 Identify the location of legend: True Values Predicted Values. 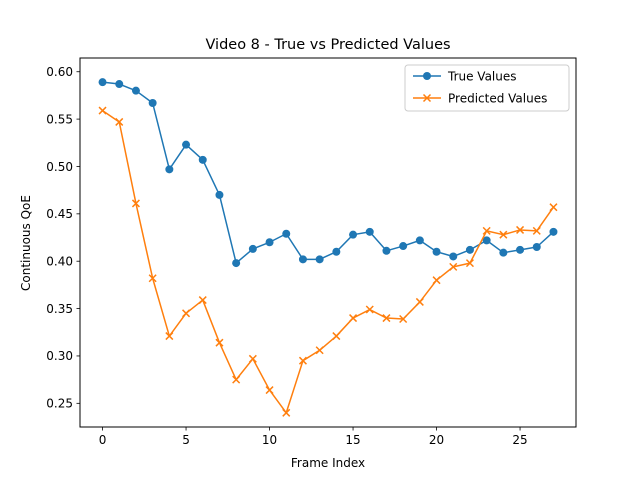
(487, 88).